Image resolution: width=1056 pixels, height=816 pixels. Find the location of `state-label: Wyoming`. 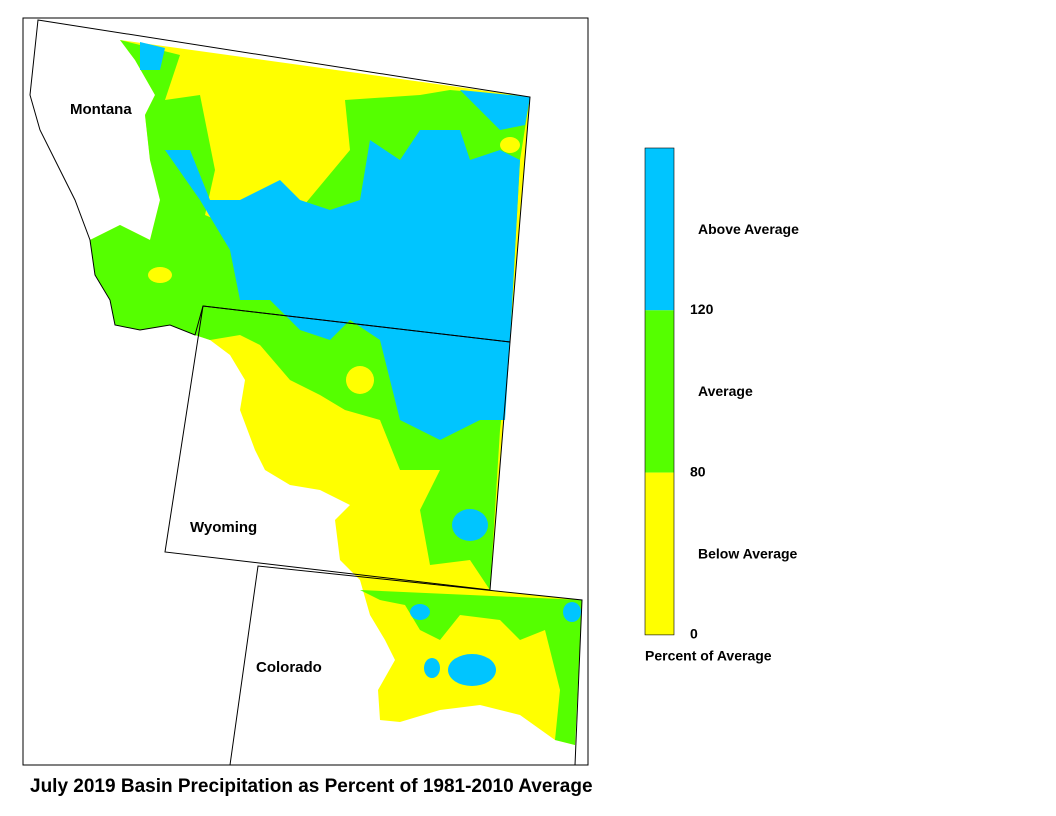

state-label: Wyoming is located at coordinates (223, 527).